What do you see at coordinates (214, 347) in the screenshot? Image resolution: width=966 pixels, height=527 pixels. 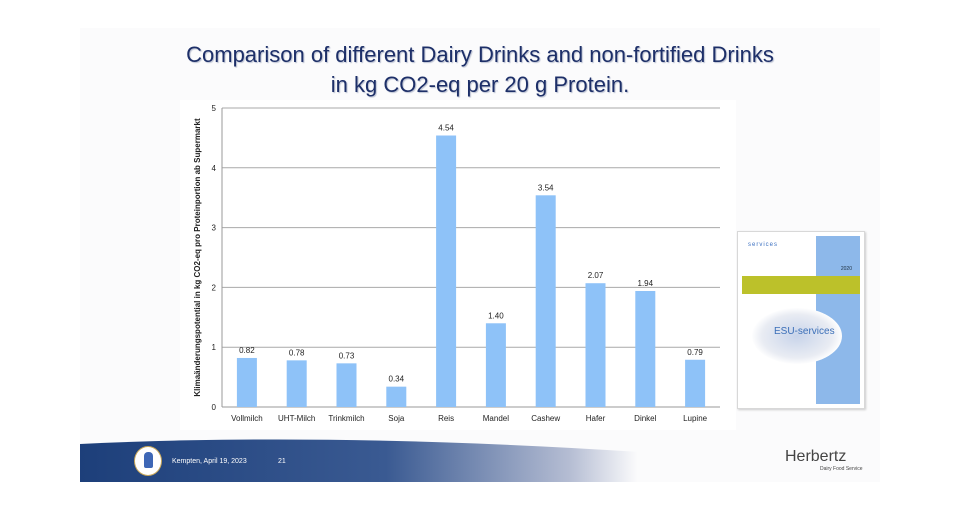 I see `y-tick-label: 1` at bounding box center [214, 347].